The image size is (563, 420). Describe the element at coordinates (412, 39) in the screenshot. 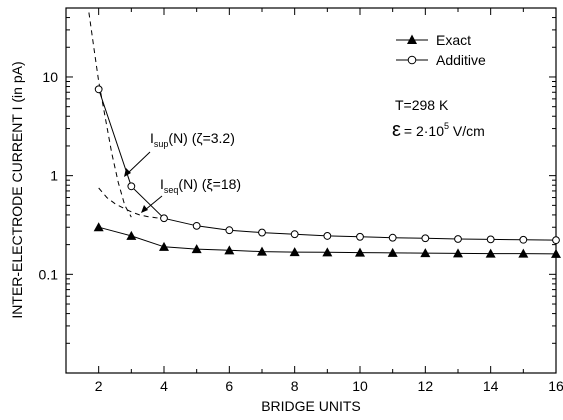

I see `legend-marker-exact` at that location.